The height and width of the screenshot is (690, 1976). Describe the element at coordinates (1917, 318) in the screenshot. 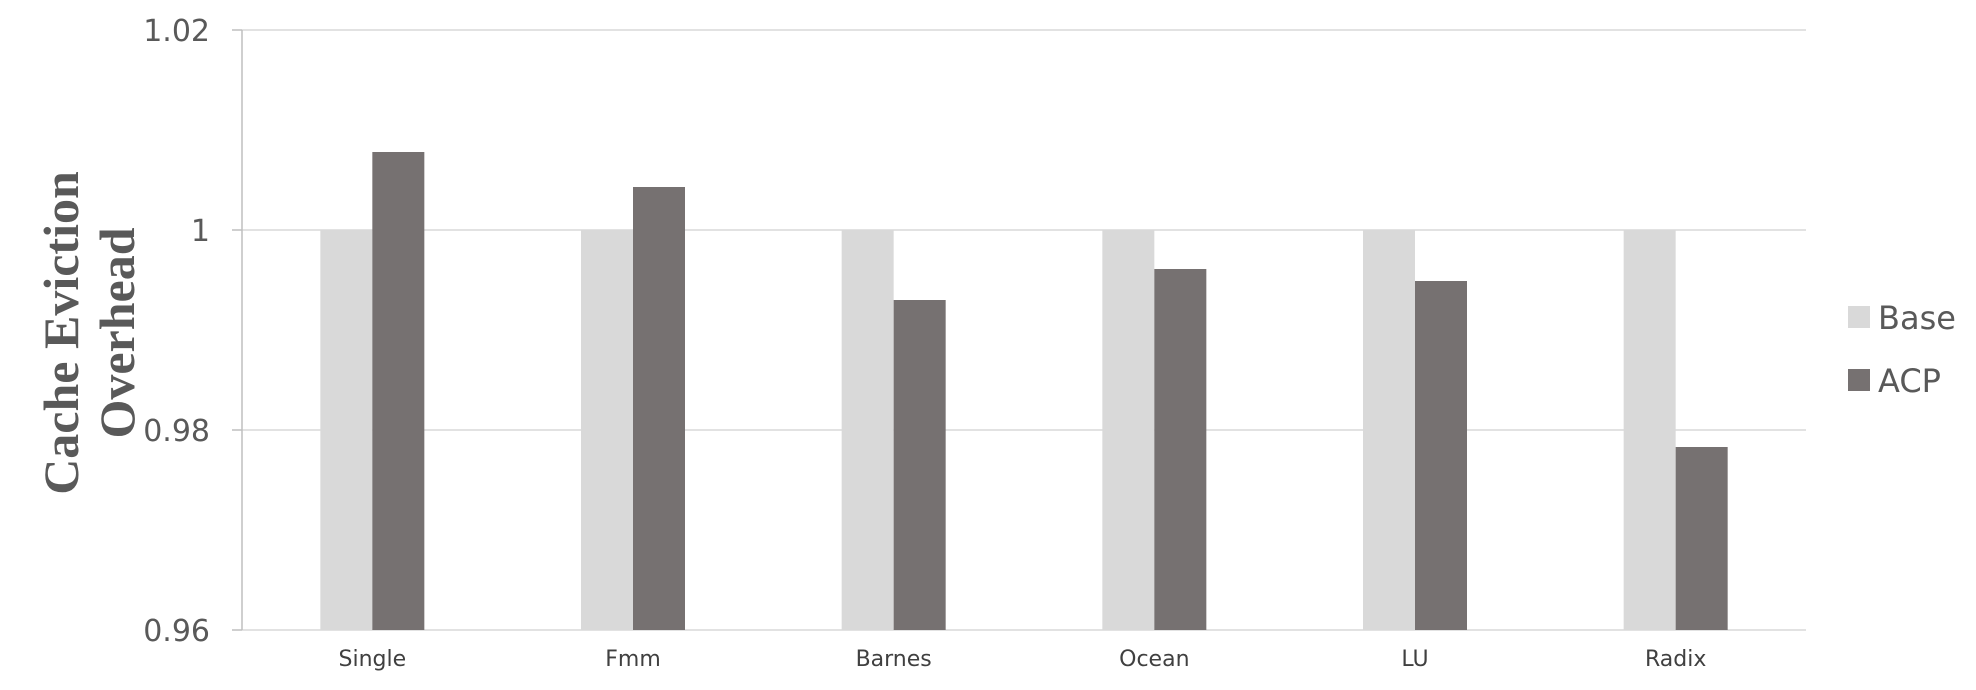

I see `legend-label-base: Base` at that location.